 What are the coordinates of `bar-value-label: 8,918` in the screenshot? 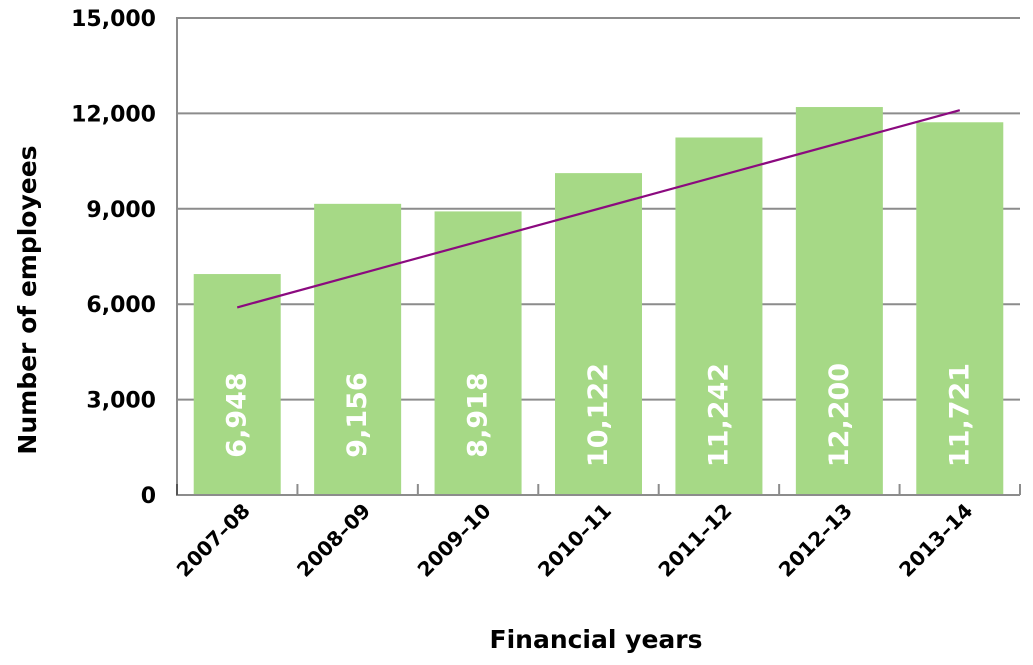 It's located at (478, 414).